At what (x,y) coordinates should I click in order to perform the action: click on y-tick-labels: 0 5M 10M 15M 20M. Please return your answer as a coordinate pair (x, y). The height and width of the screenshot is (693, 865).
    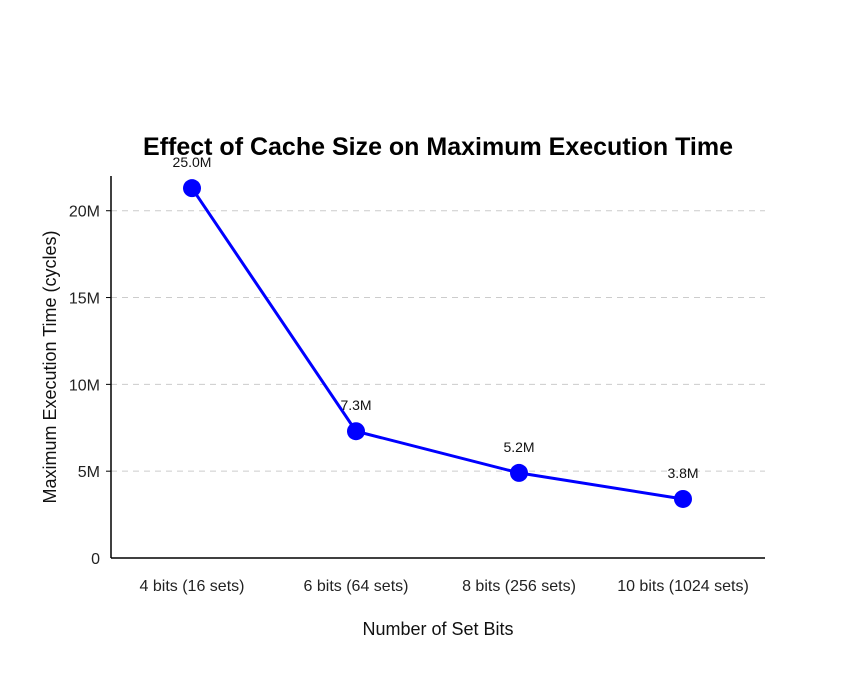
    Looking at the image, I should click on (90, 386).